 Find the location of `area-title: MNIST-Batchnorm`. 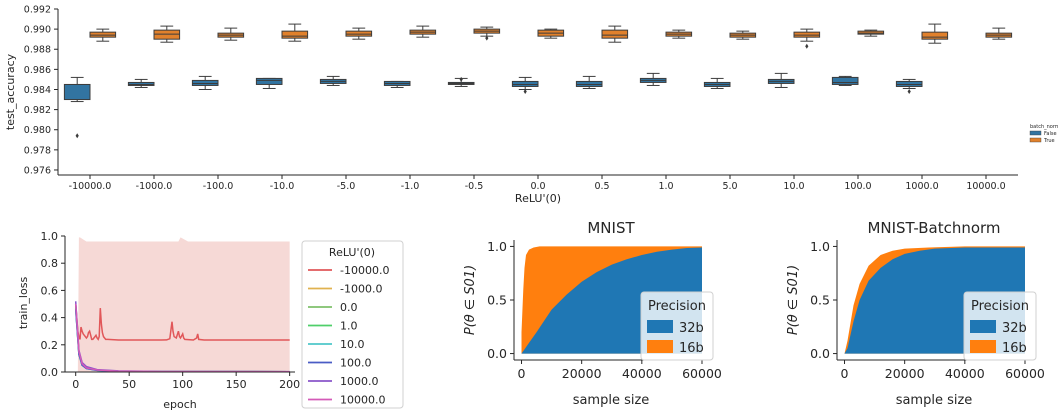

area-title: MNIST-Batchnorm is located at coordinates (933, 228).